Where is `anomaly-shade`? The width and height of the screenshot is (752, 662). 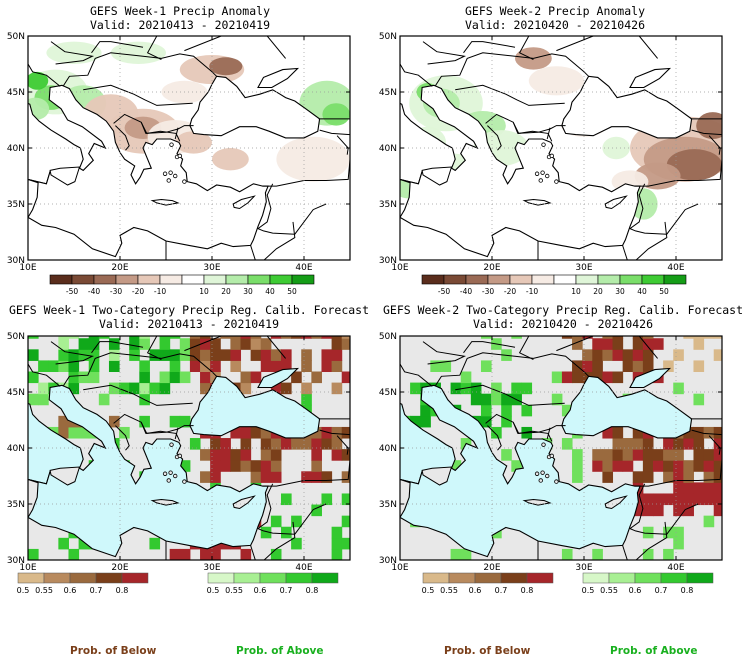
anomaly-shade is located at coordinates (138, 52).